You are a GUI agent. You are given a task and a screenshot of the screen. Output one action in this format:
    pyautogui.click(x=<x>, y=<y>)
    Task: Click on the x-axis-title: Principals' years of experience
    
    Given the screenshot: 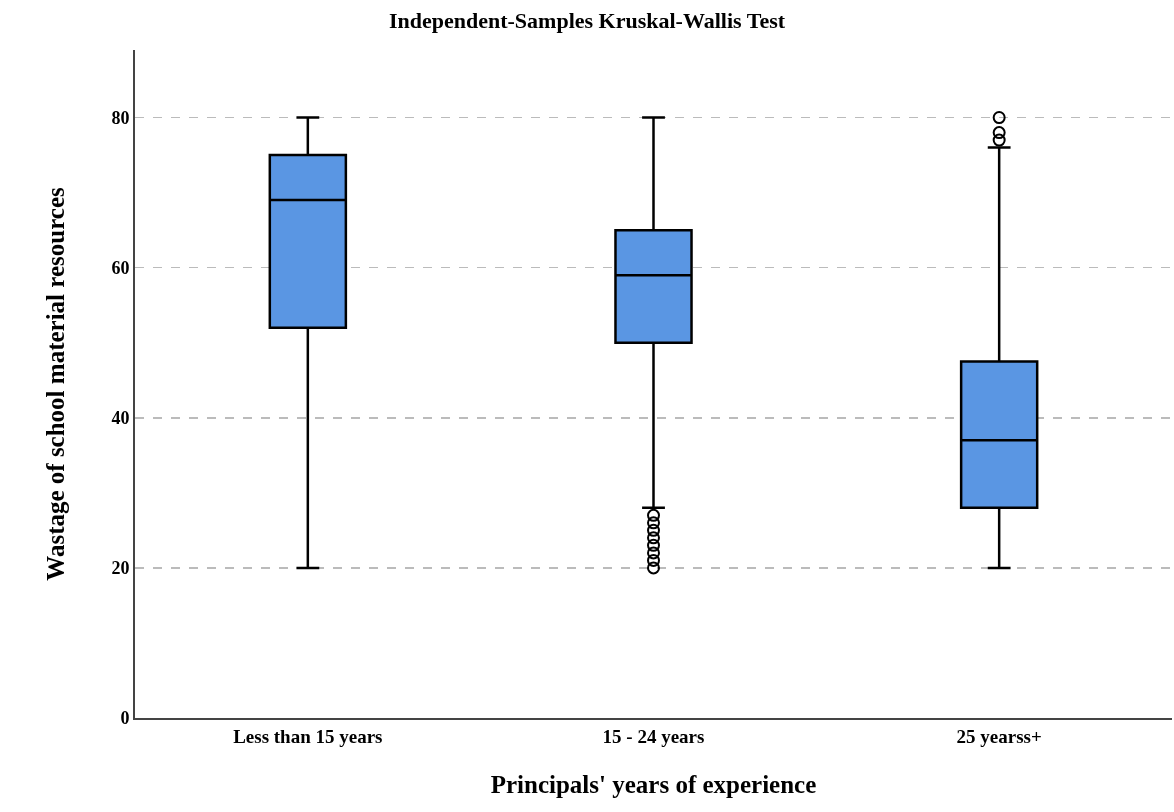 What is the action you would take?
    pyautogui.click(x=653, y=785)
    